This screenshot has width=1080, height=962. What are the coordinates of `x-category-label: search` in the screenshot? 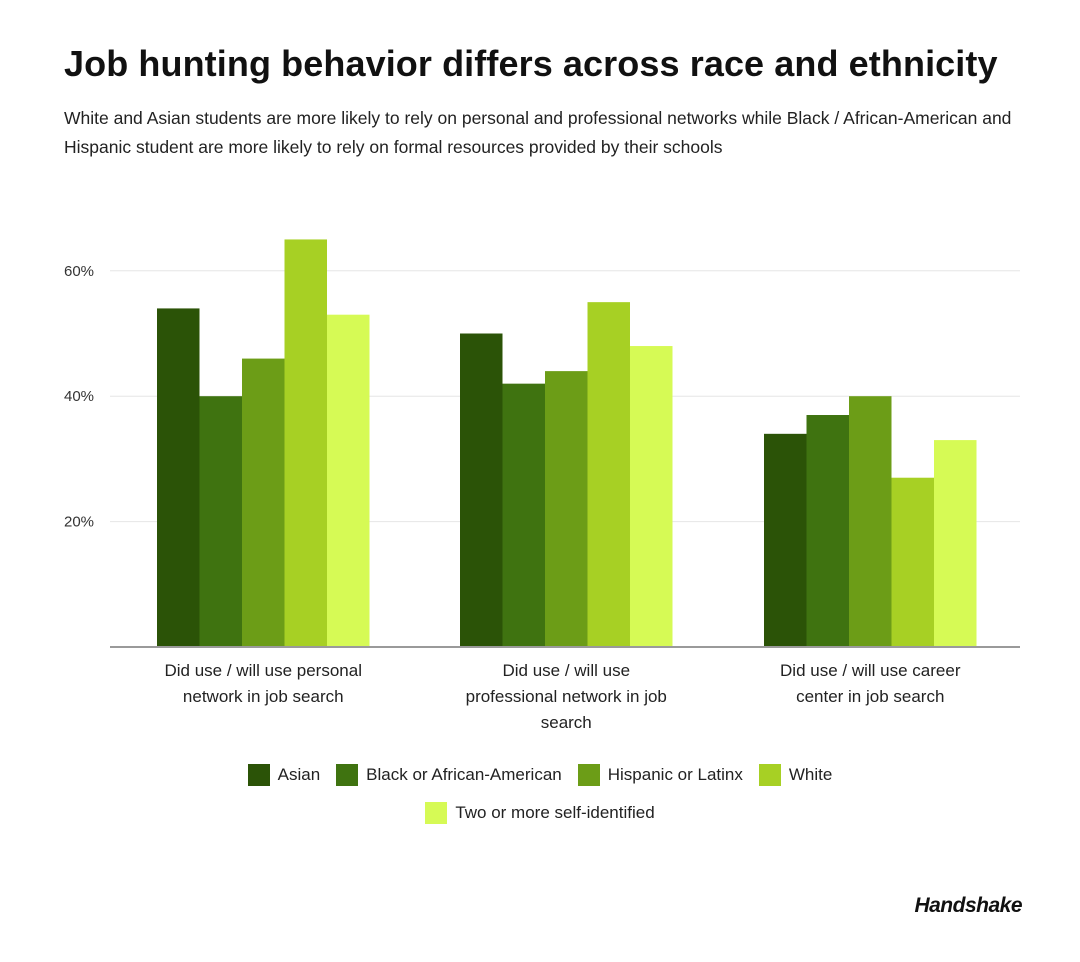 It's located at (566, 722).